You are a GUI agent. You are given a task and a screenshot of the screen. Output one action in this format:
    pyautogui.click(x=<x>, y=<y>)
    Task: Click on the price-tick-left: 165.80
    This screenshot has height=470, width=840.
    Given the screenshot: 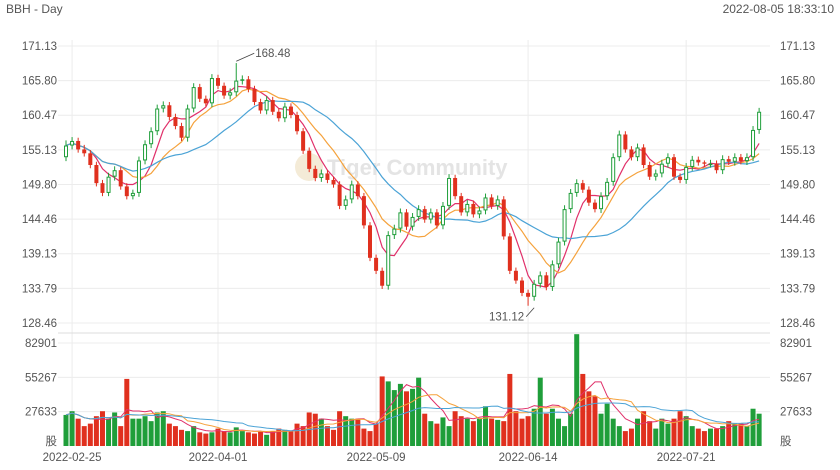 What is the action you would take?
    pyautogui.click(x=39, y=82)
    